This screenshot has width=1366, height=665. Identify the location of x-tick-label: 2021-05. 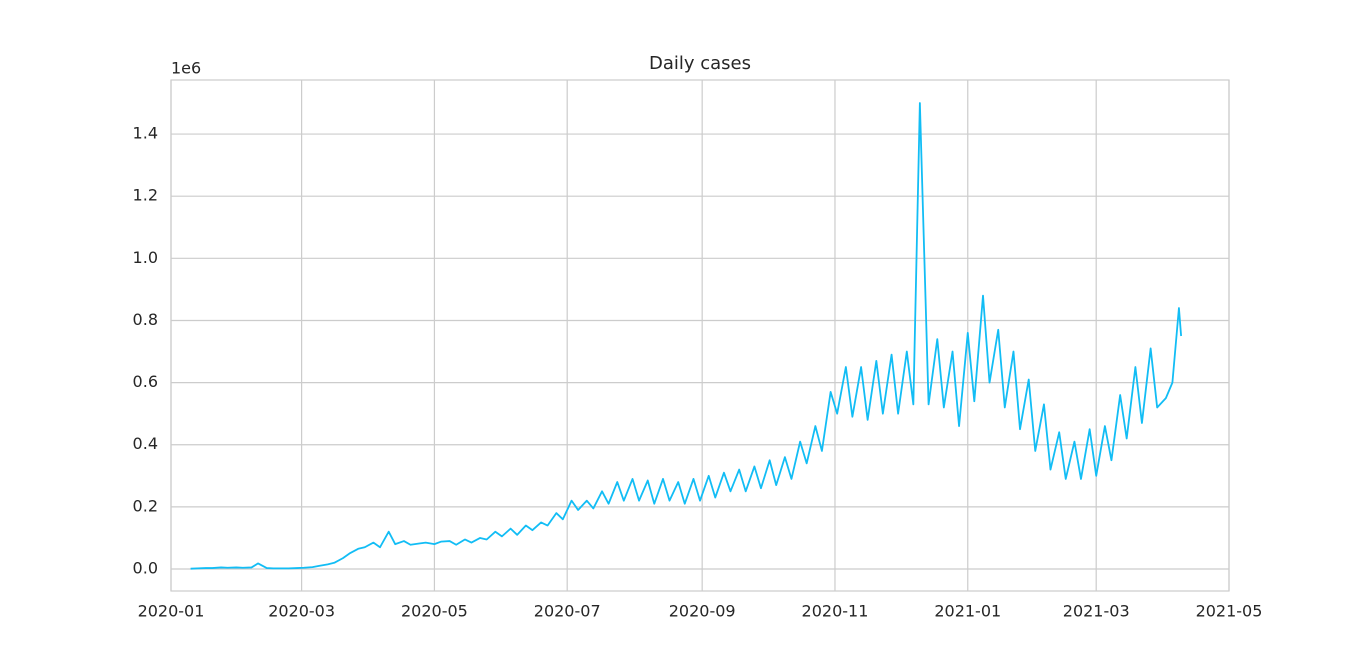
(1229, 611).